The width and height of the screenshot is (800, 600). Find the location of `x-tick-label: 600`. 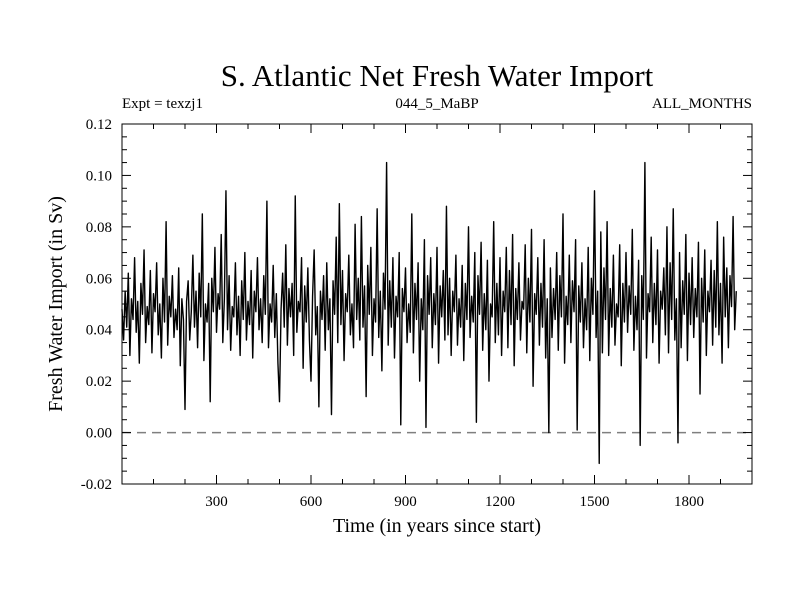

x-tick-label: 600 is located at coordinates (311, 502).